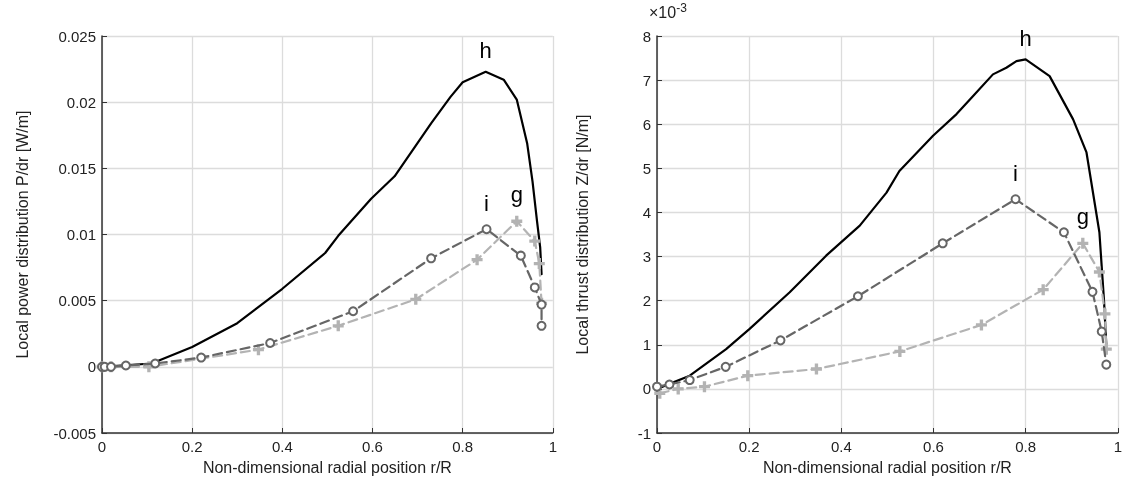  Describe the element at coordinates (646, 36) in the screenshot. I see `y-tick-label: 8` at that location.